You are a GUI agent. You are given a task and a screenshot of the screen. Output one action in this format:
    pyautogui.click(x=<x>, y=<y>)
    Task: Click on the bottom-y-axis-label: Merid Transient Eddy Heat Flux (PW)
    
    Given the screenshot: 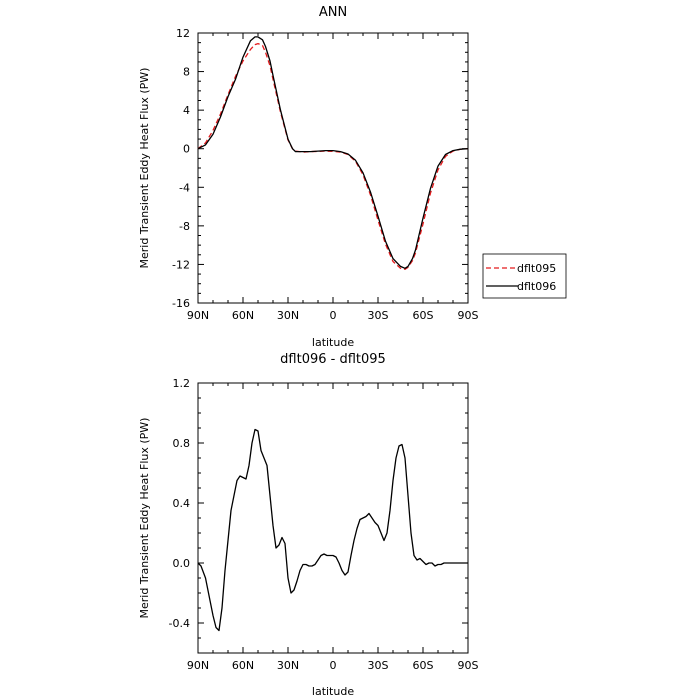 What is the action you would take?
    pyautogui.click(x=144, y=518)
    